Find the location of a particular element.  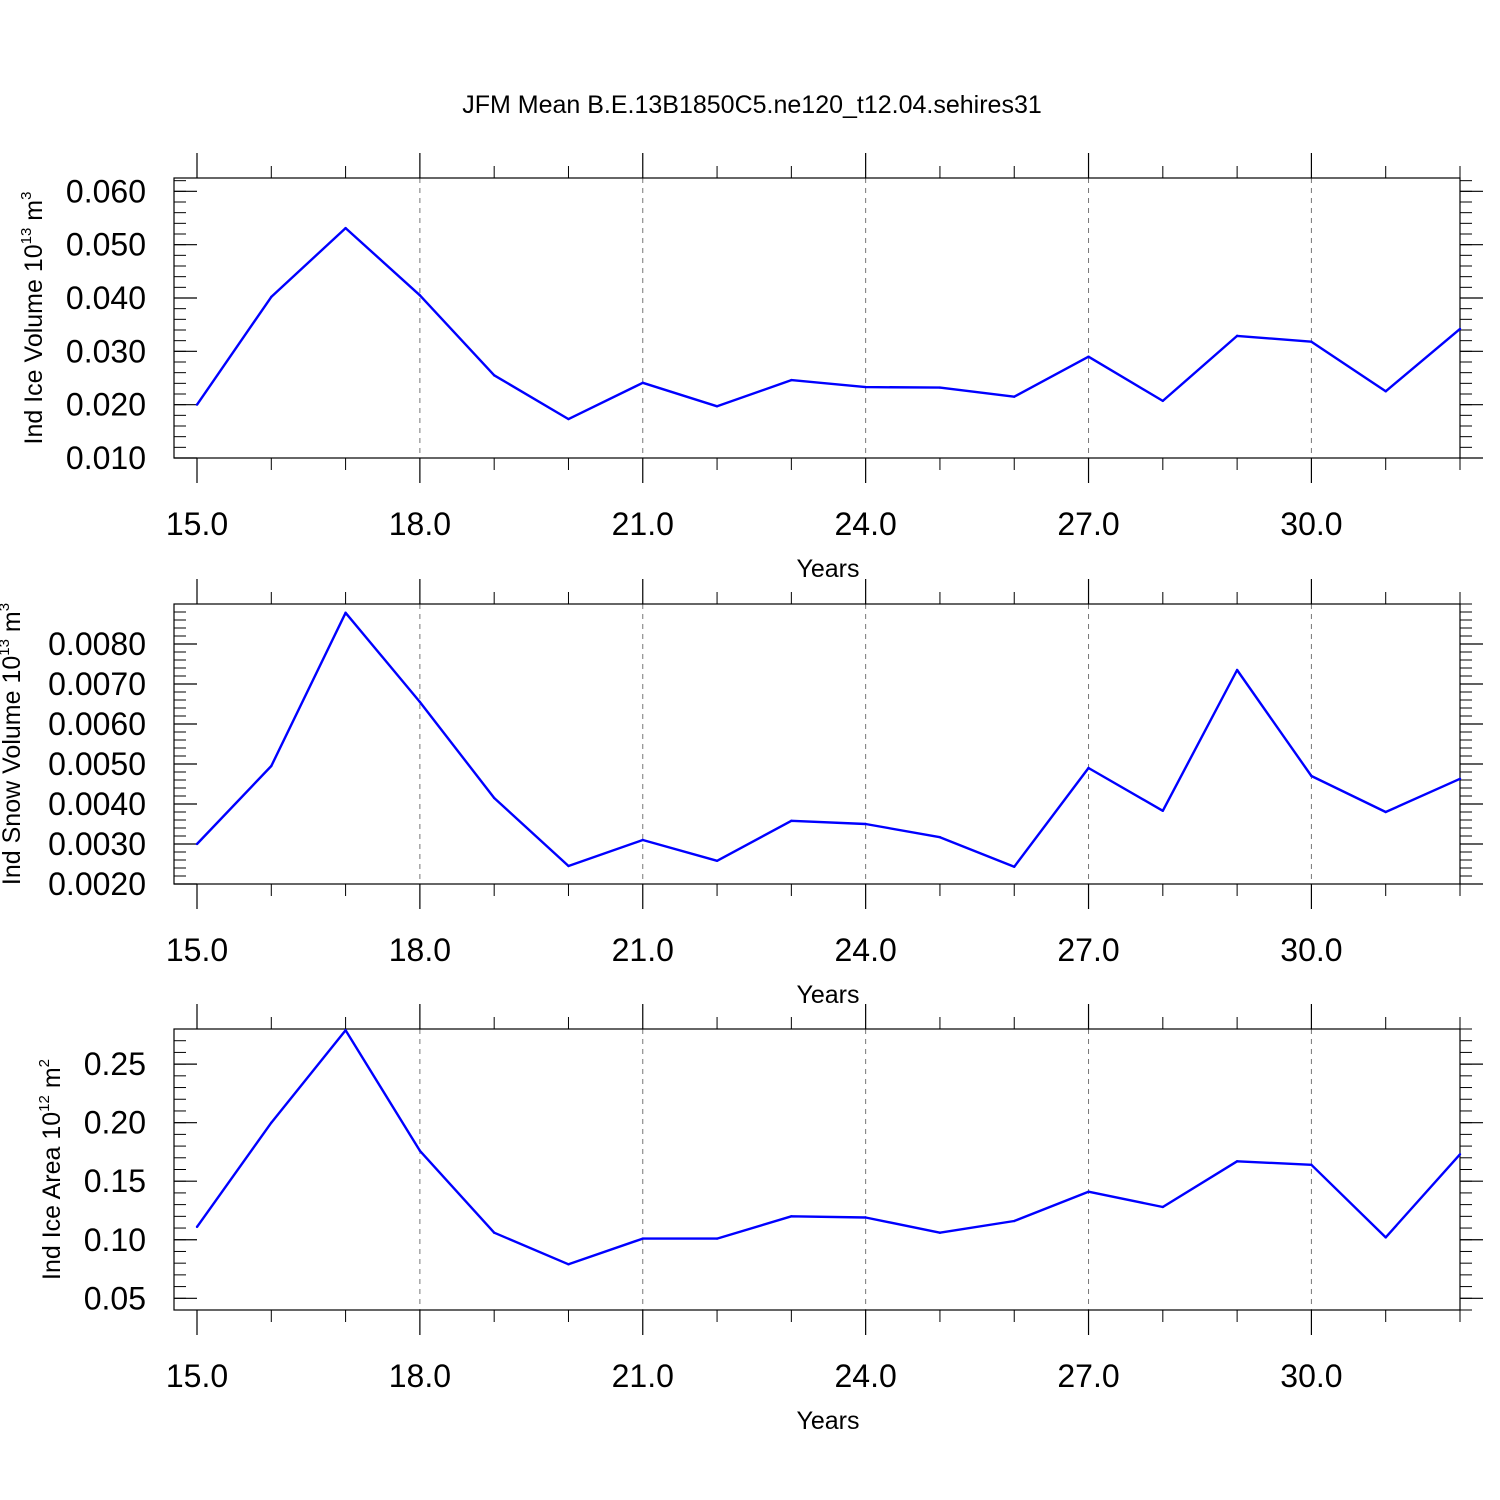

y-tick-label: 0.050 is located at coordinates (106, 245).